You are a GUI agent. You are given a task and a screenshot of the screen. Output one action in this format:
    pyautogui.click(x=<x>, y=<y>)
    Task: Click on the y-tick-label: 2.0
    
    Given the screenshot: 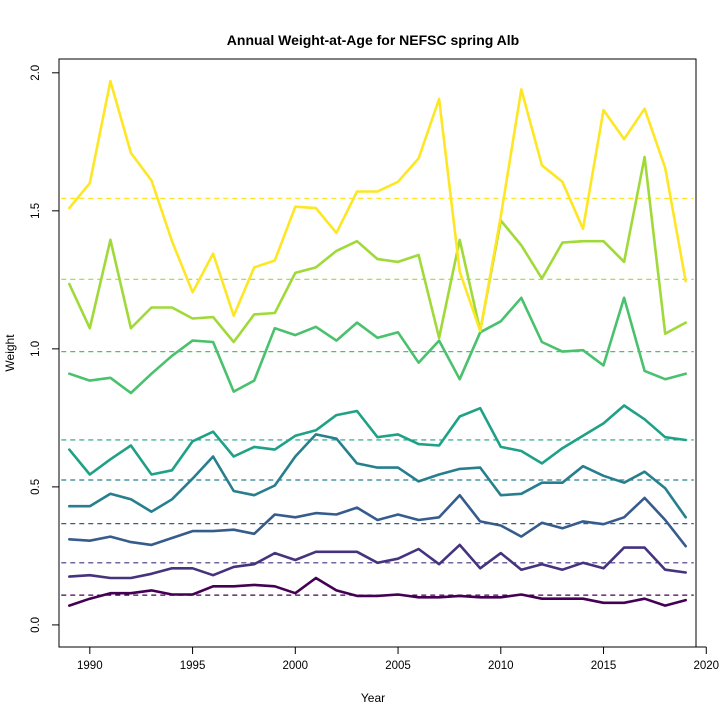 What is the action you would take?
    pyautogui.click(x=36, y=73)
    